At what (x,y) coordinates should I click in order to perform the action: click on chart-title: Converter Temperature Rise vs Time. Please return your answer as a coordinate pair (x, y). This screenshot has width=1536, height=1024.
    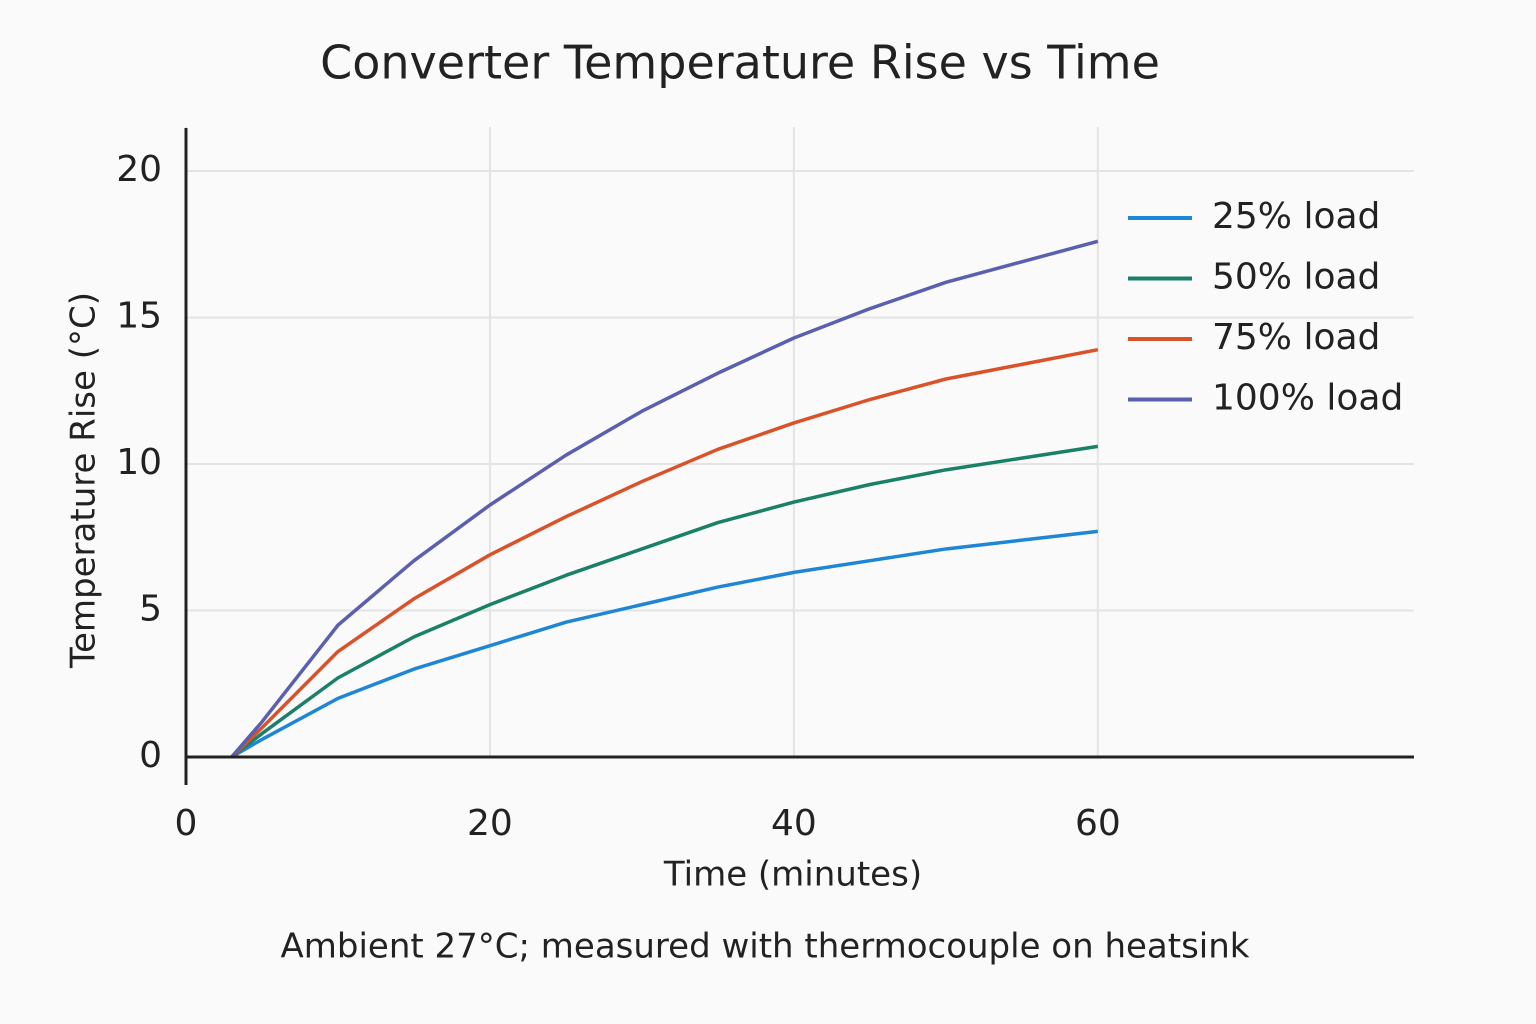
    Looking at the image, I should click on (740, 63).